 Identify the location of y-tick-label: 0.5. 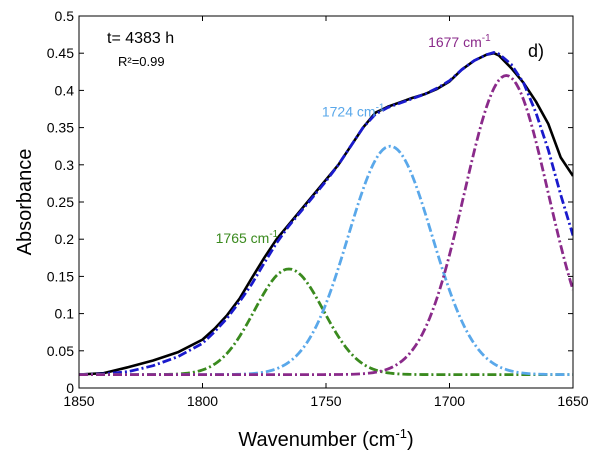
(65, 16).